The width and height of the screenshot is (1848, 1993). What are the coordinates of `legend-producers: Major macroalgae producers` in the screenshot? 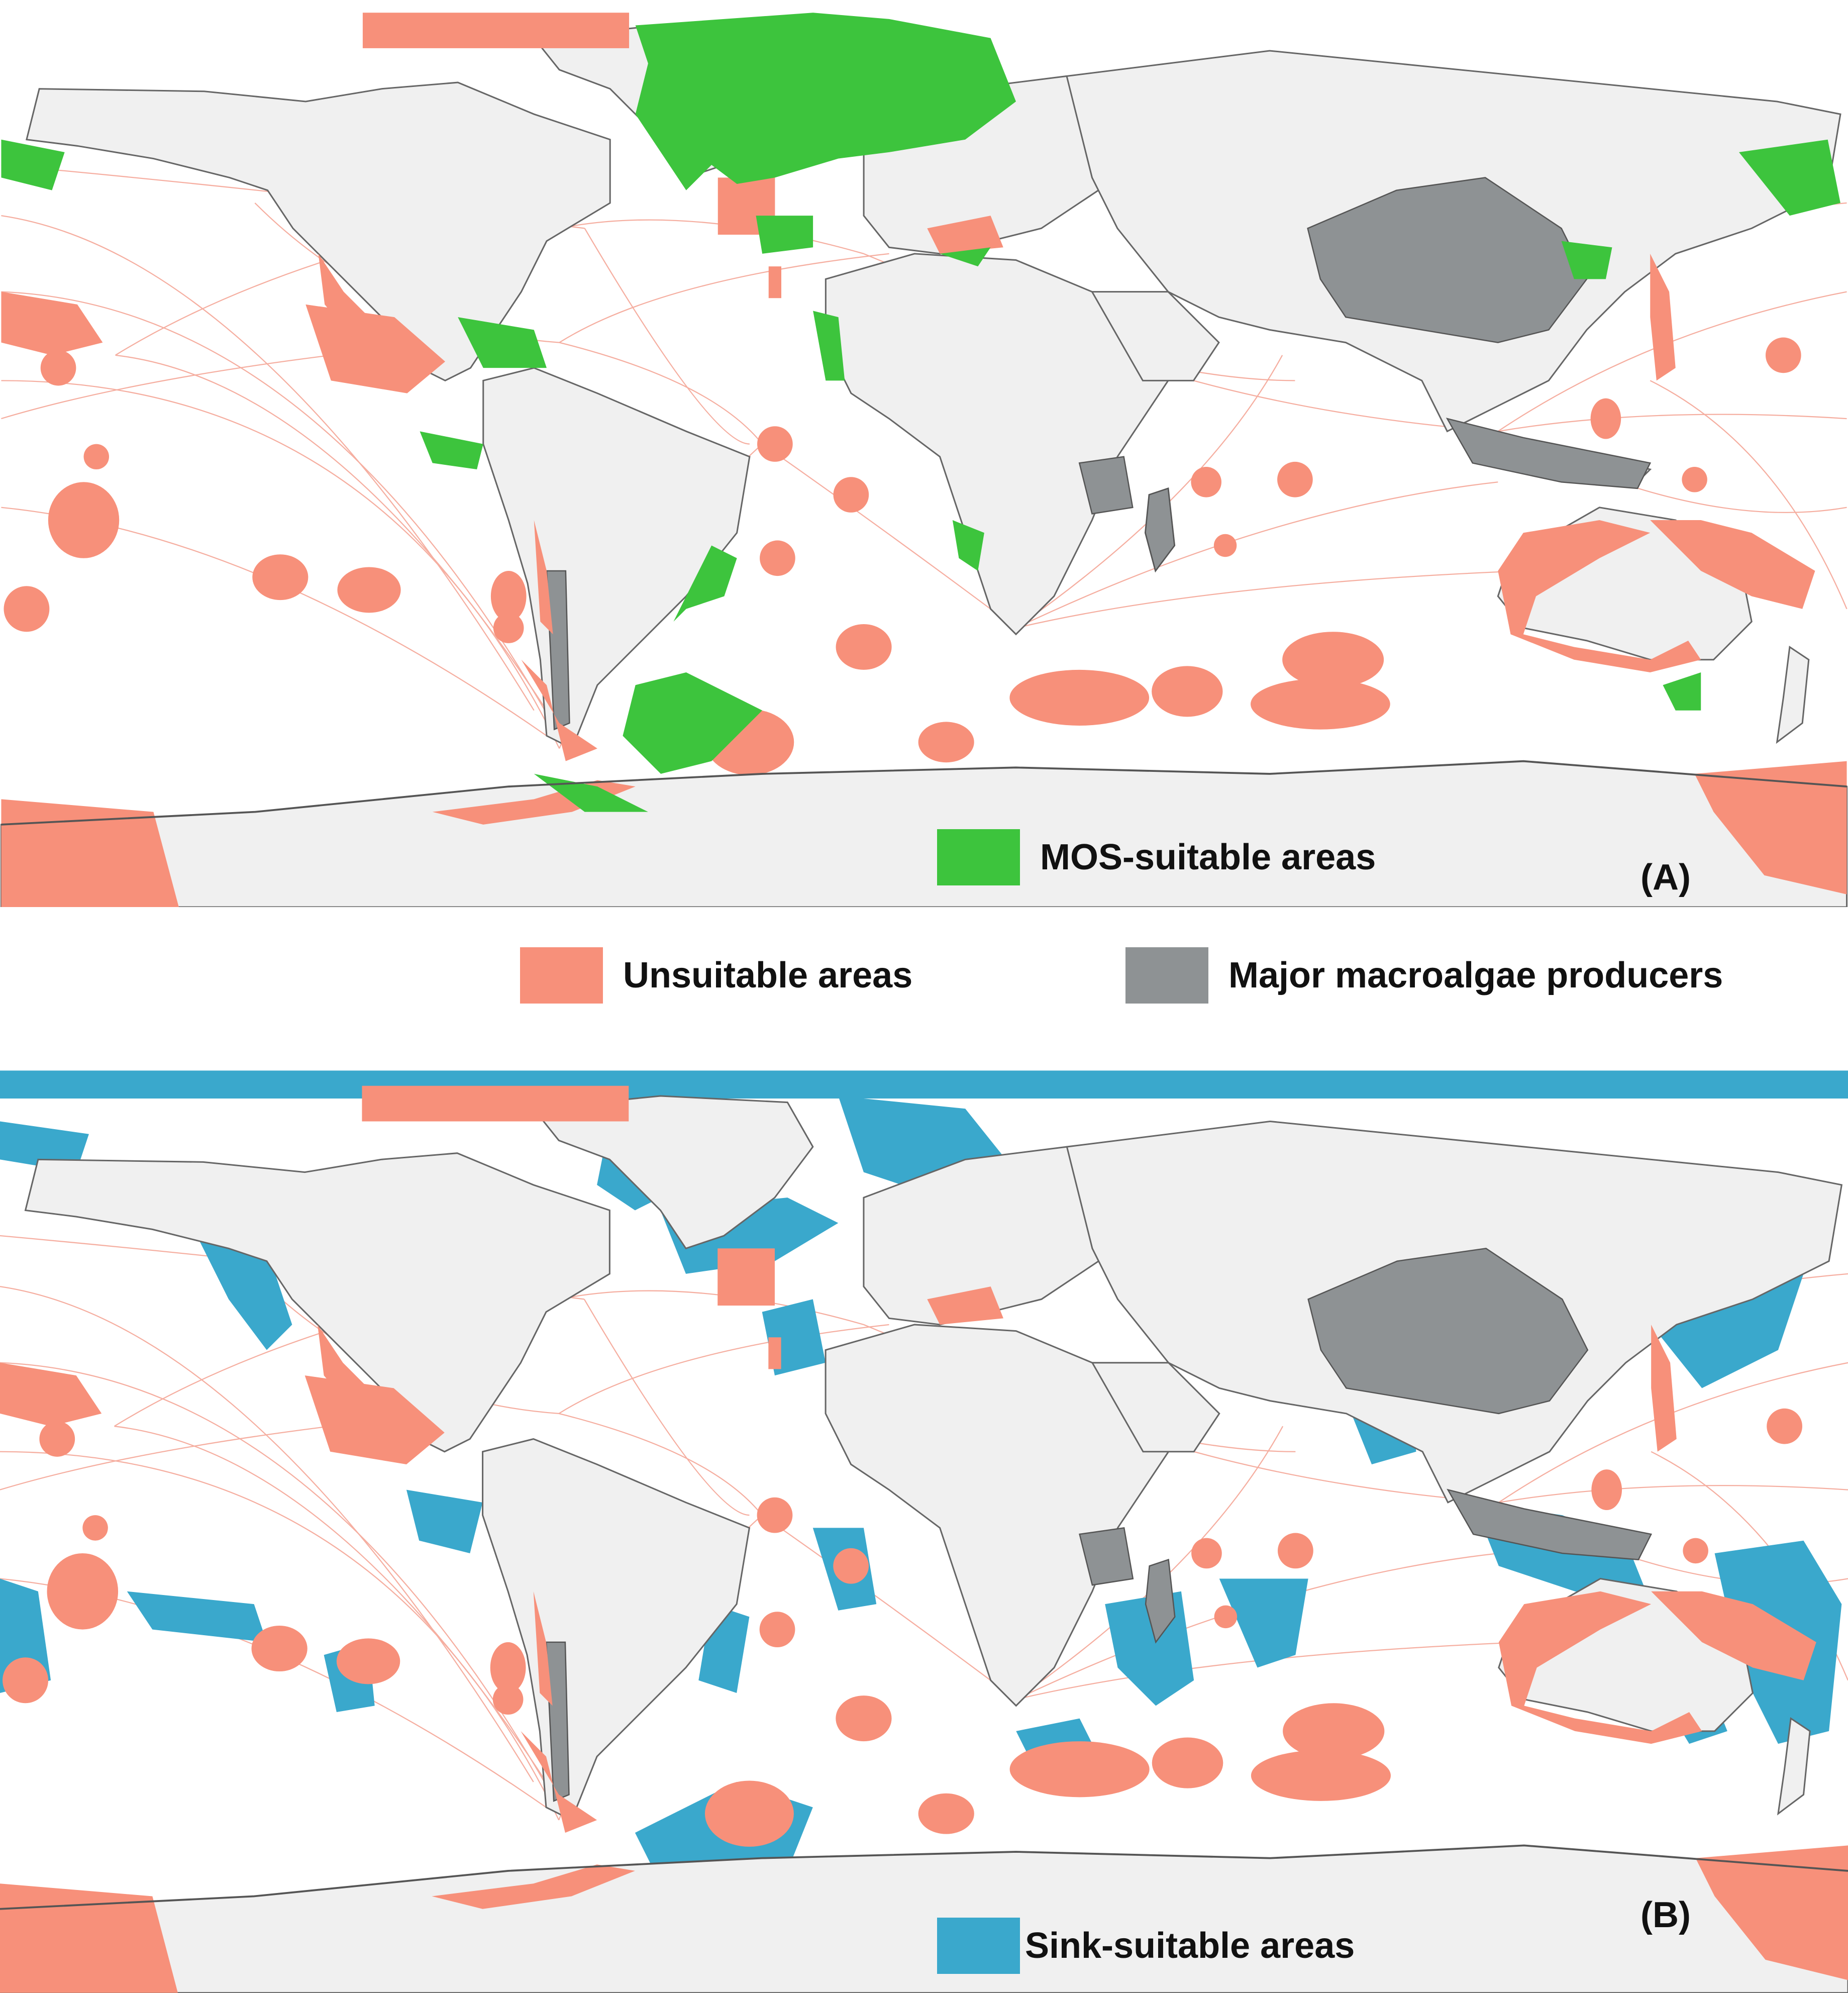 It's located at (1424, 975).